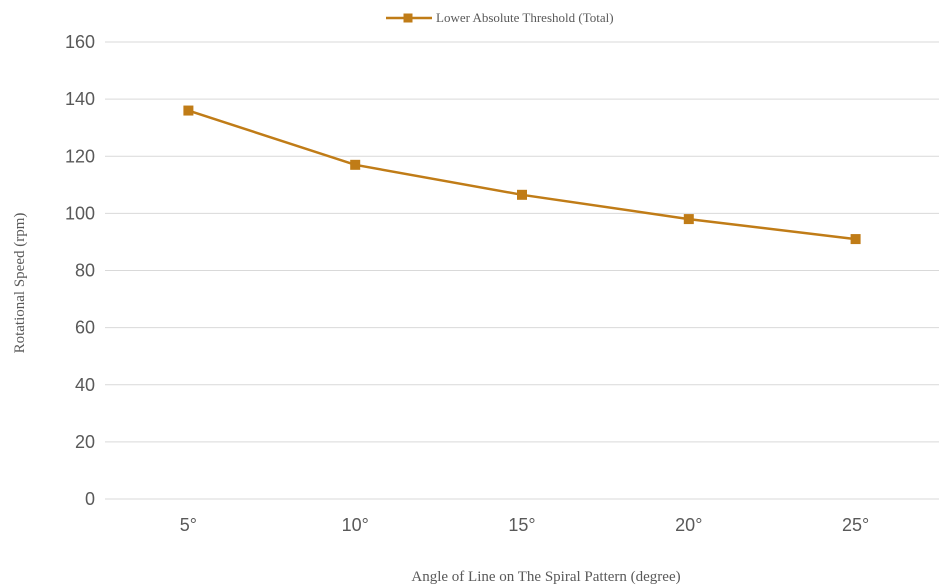  Describe the element at coordinates (80, 213) in the screenshot. I see `y-tick-label: 100` at that location.